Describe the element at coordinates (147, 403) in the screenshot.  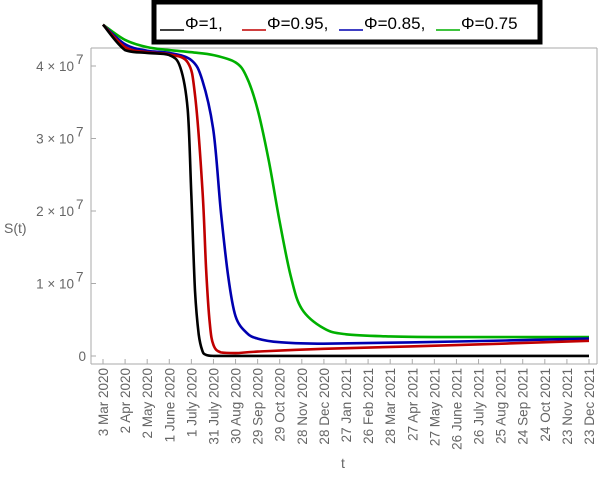
I see `x-tick-label: 2 May 2020` at that location.